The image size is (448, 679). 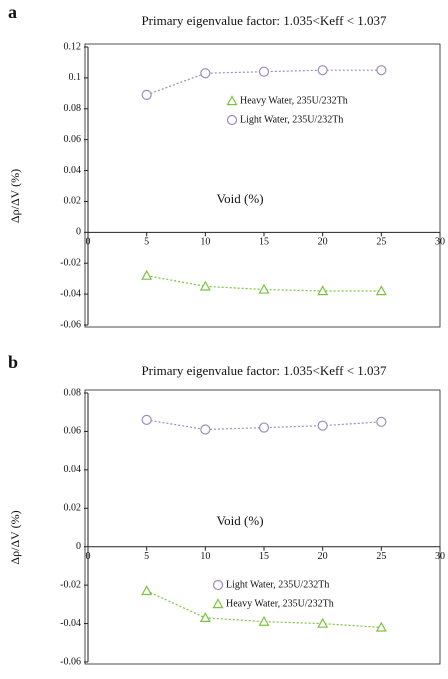 I want to click on y-tick-label: 0.1, so click(x=75, y=77).